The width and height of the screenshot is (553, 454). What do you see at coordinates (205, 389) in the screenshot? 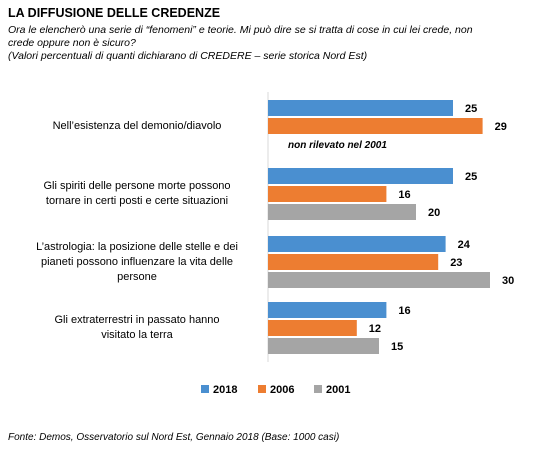
I see `legend-swatch-2018` at bounding box center [205, 389].